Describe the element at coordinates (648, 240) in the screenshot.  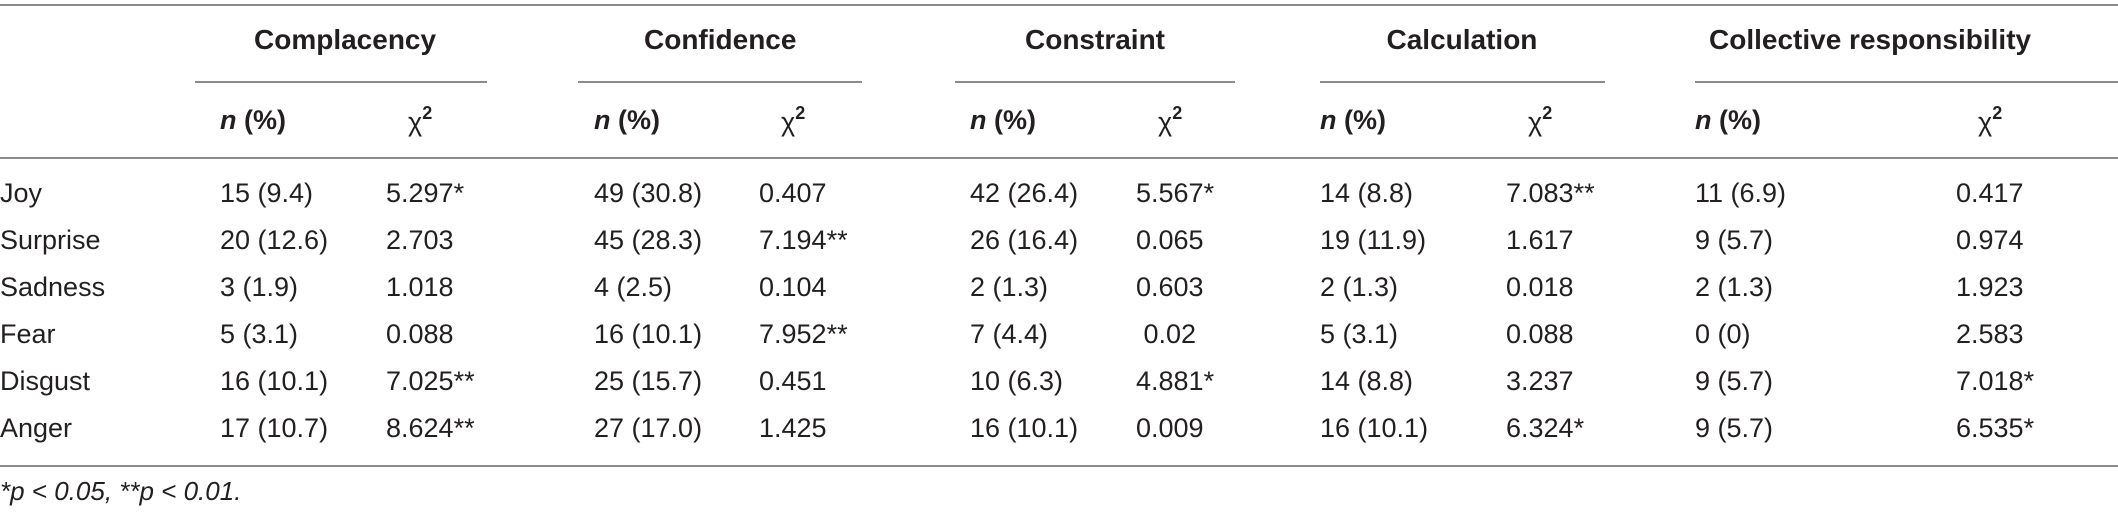
I see `cell-n-percent: 45 (28.3)` at that location.